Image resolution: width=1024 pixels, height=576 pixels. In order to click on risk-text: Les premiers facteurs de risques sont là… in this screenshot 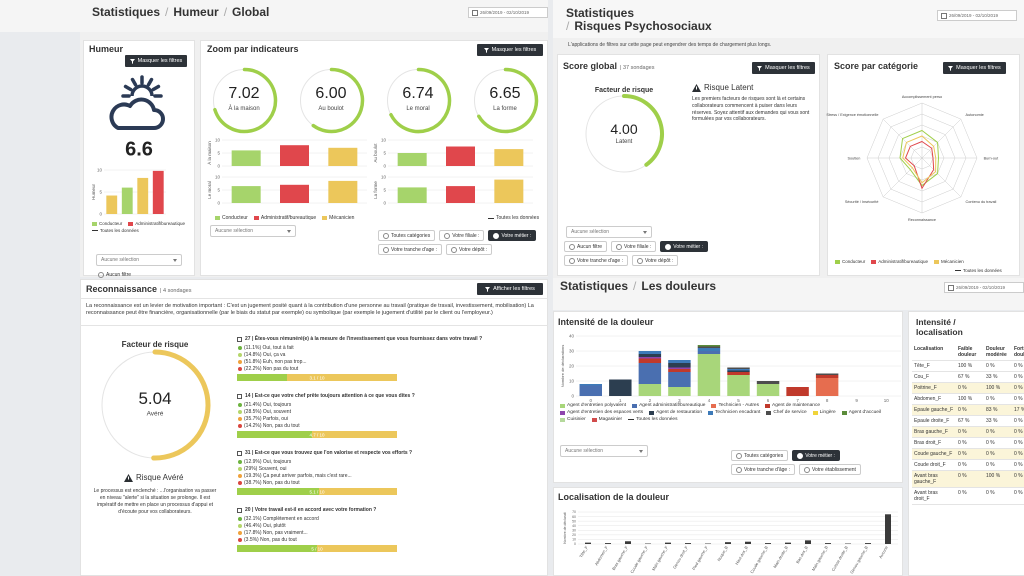, I will do `click(751, 109)`.